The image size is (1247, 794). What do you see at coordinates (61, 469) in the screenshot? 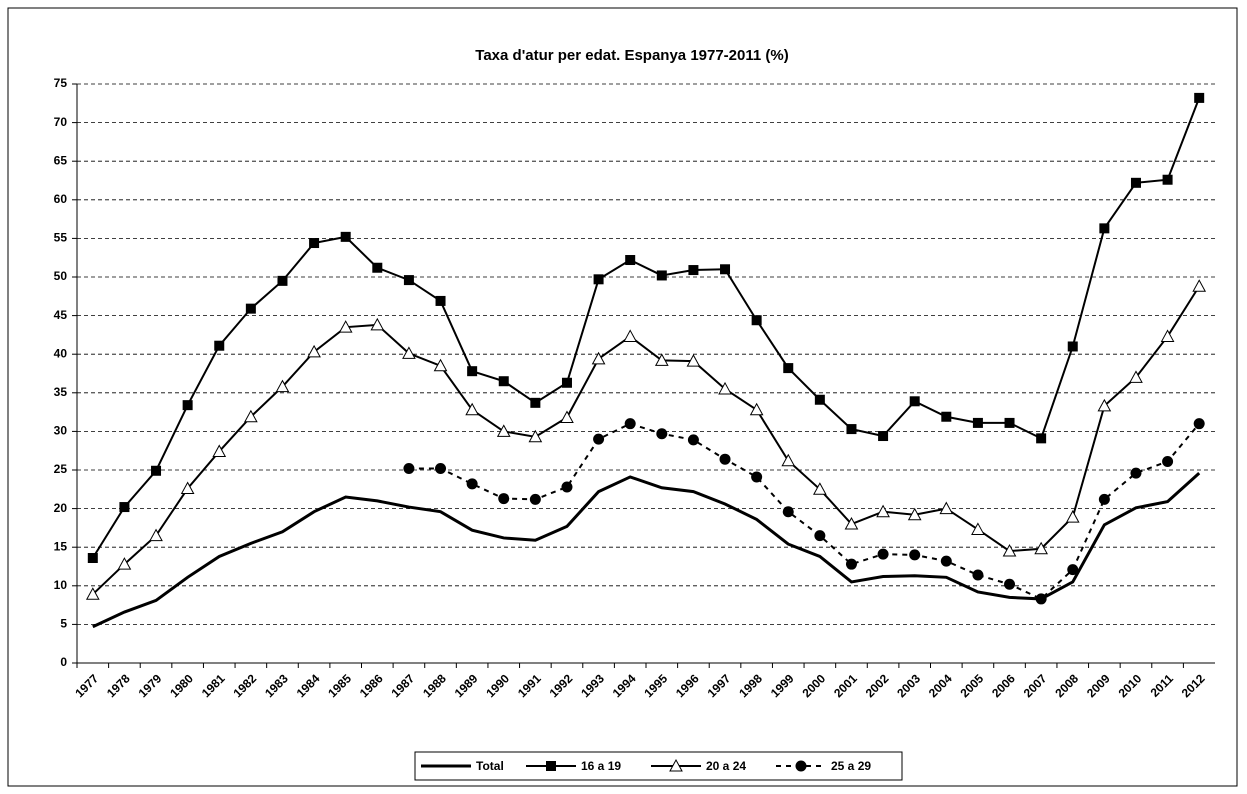
I see `y-tick-label: 25` at bounding box center [61, 469].